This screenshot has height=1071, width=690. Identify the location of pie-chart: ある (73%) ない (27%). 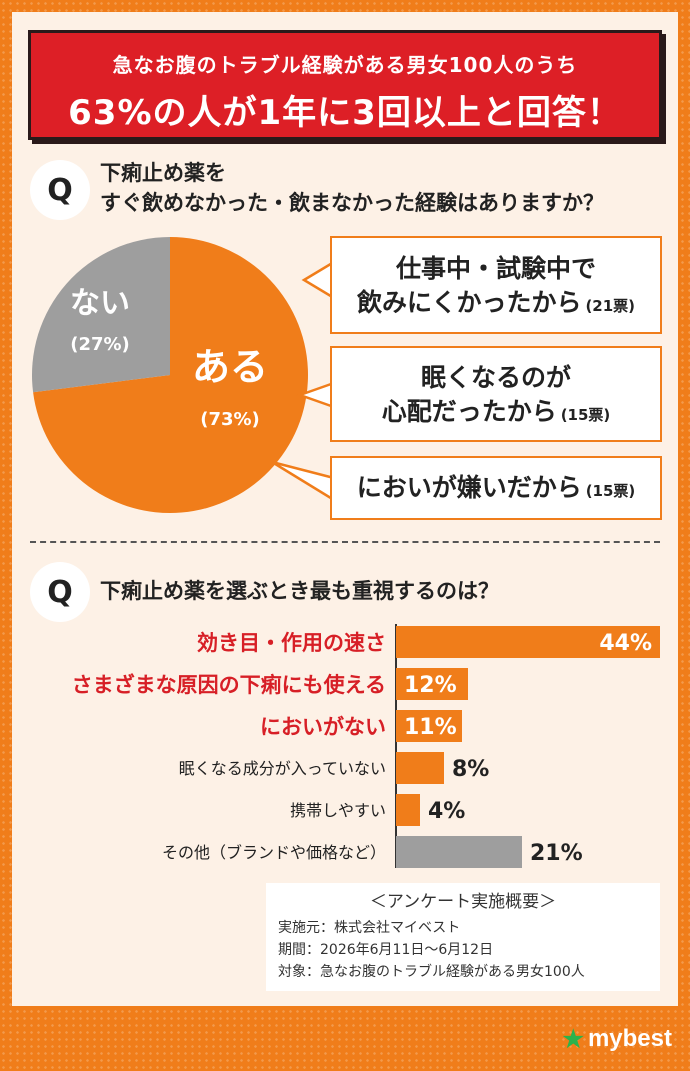
(170, 375).